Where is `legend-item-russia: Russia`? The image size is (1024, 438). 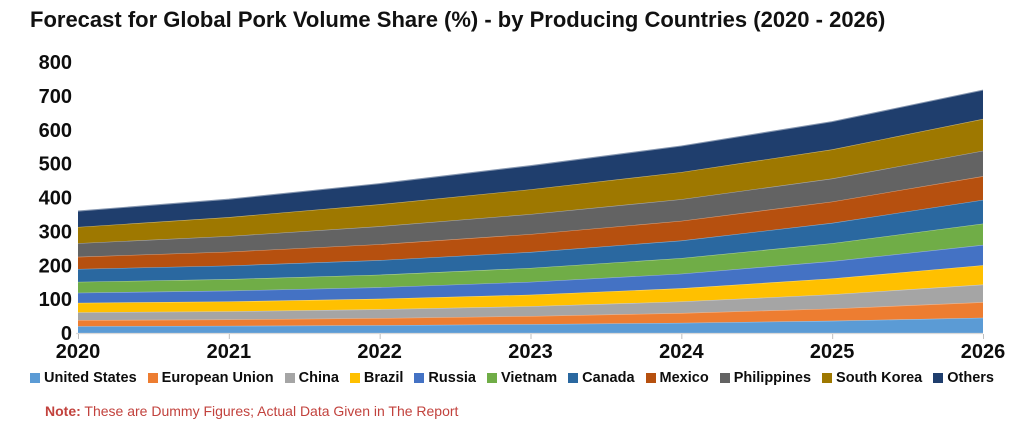
legend-item-russia: Russia is located at coordinates (445, 378).